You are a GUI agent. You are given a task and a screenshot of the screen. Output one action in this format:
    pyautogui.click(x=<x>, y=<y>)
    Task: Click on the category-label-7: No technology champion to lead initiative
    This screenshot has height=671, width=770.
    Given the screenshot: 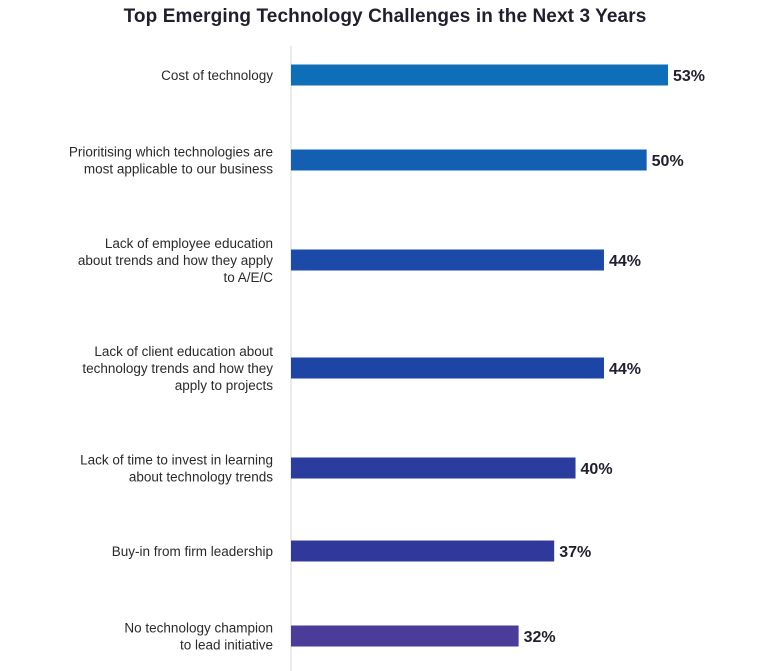 What is the action you would take?
    pyautogui.click(x=198, y=637)
    